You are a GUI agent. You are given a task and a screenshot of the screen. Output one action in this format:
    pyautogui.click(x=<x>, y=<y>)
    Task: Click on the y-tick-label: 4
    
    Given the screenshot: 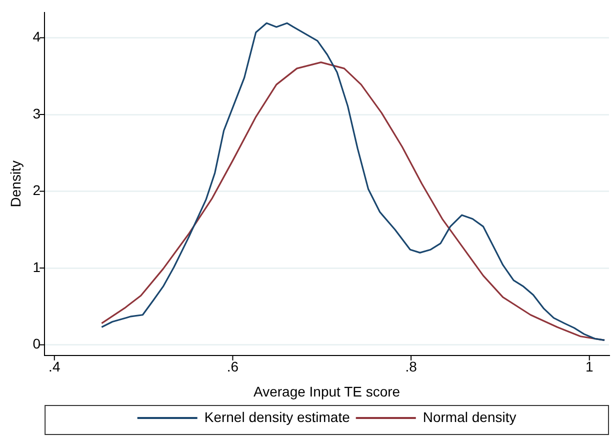 What is the action you would take?
    pyautogui.click(x=36, y=36)
    